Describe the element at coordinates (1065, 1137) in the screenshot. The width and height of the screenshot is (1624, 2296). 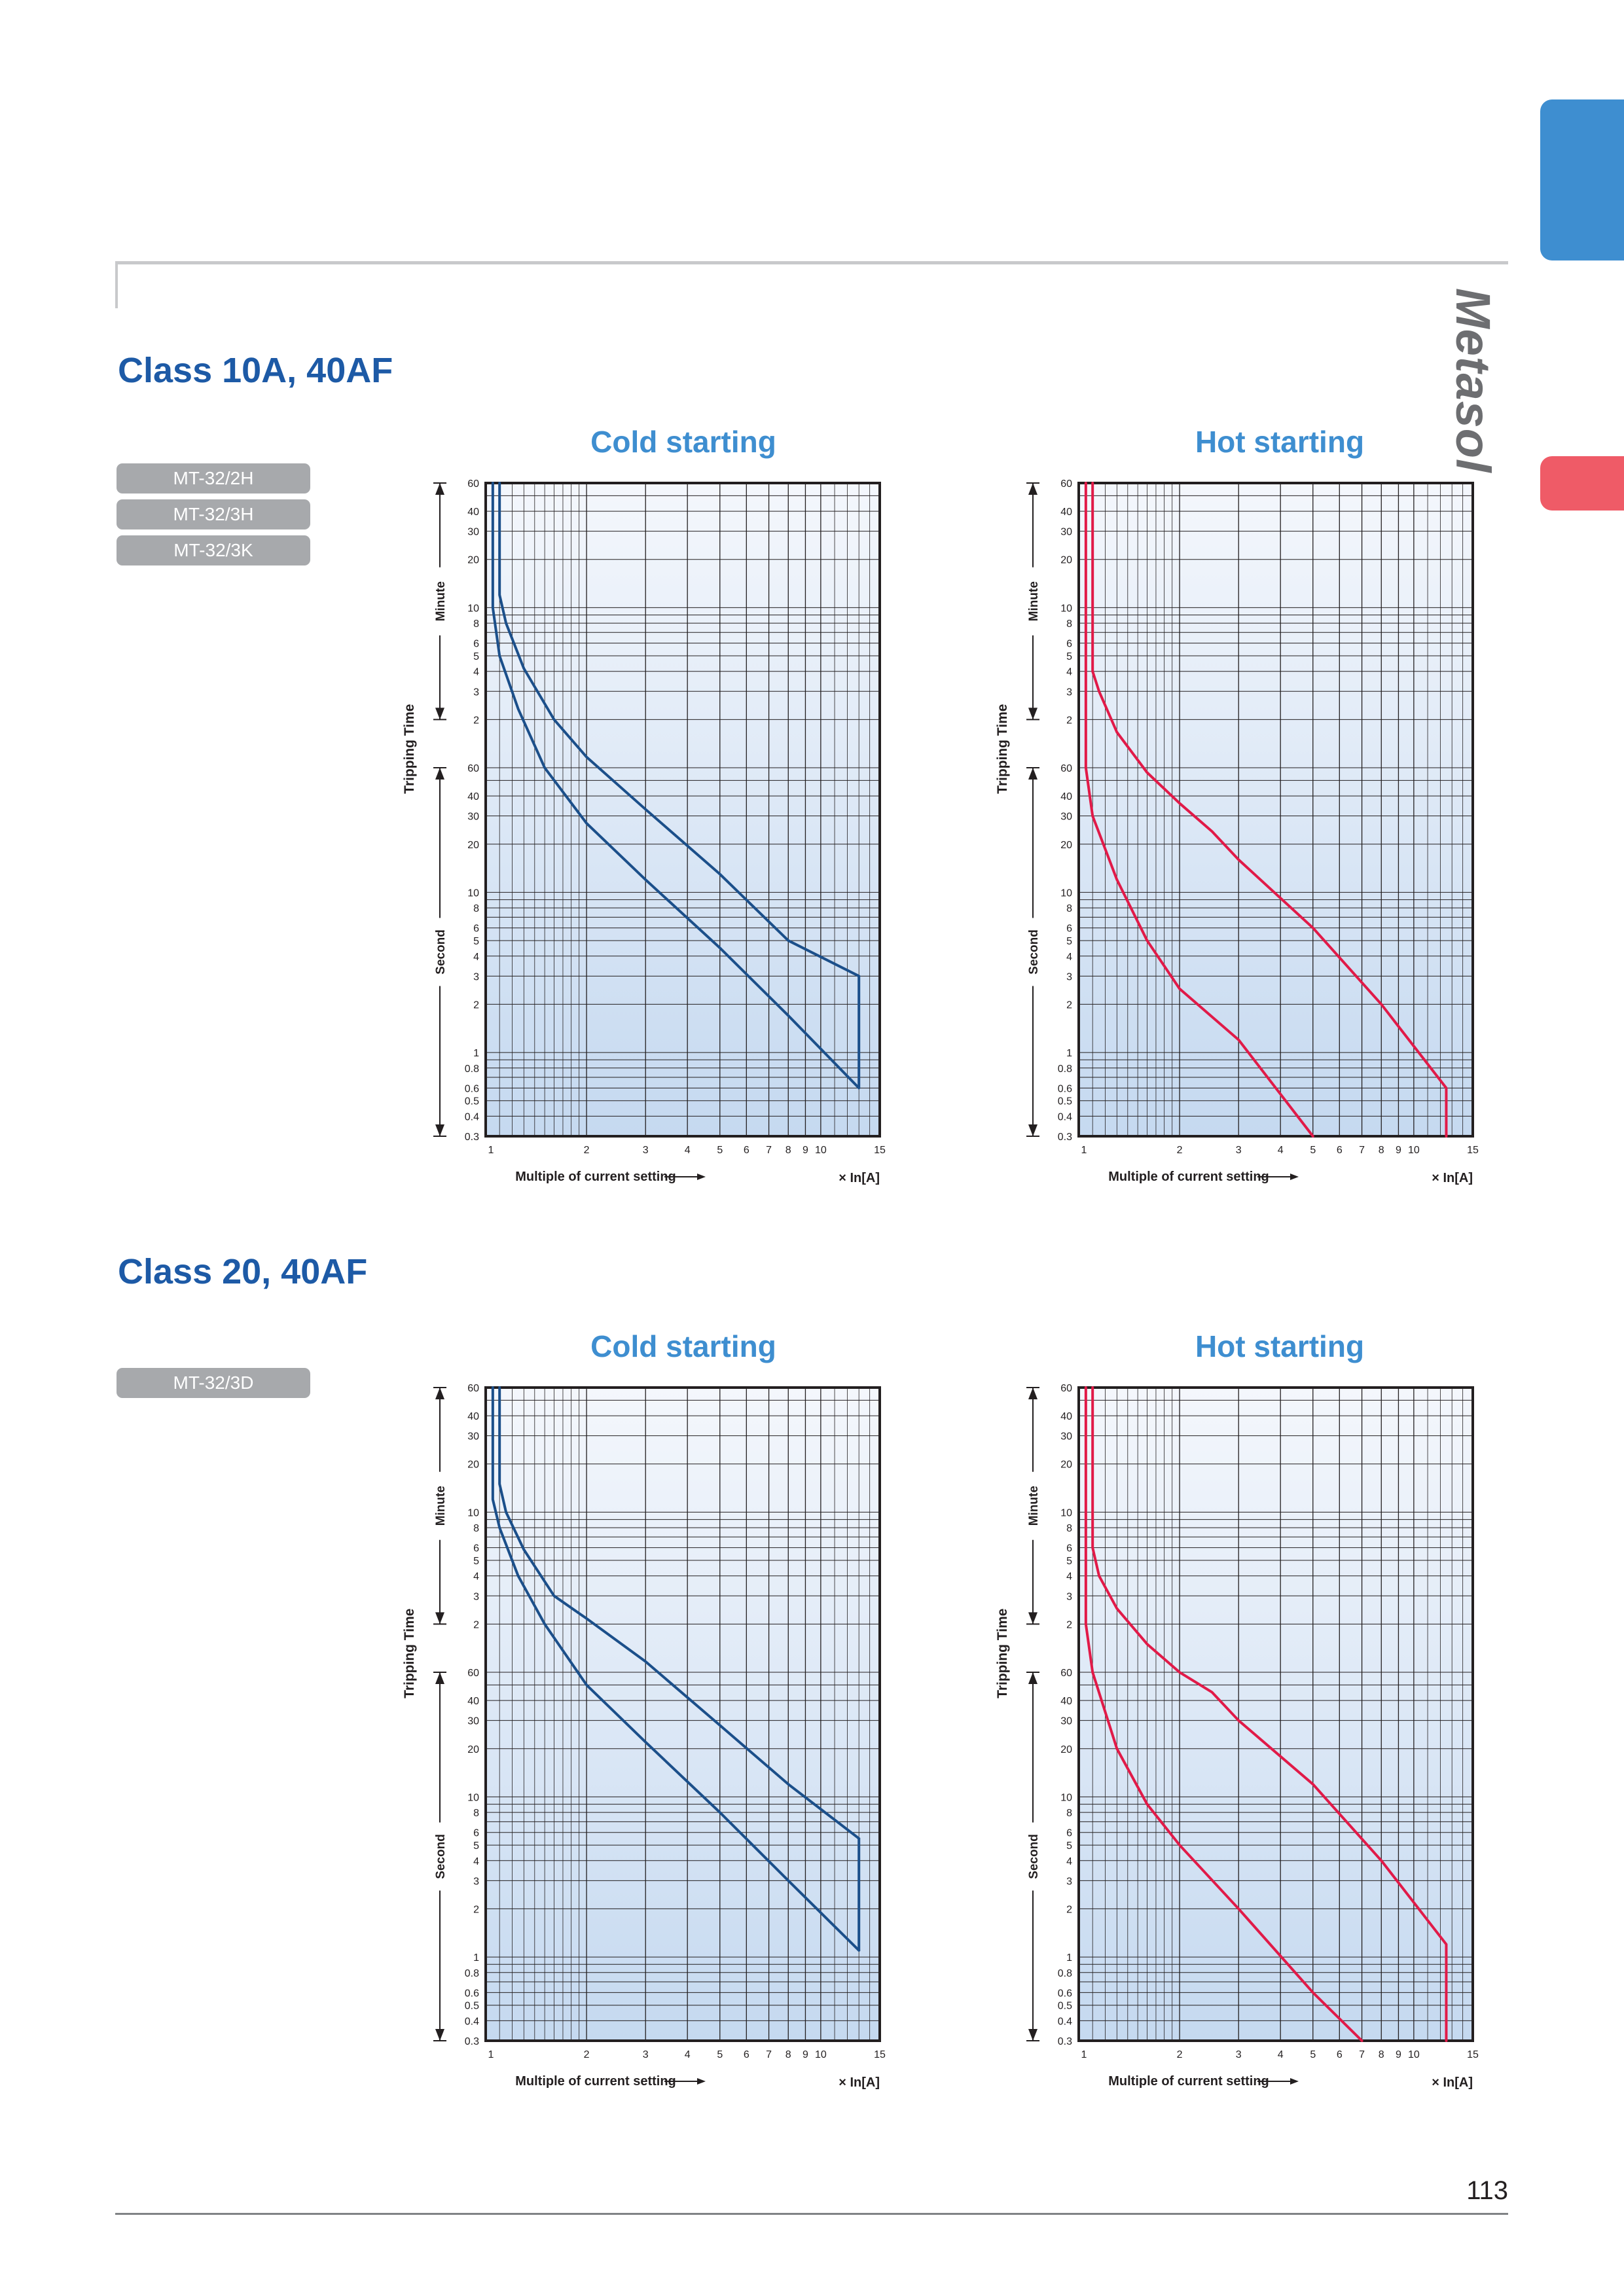
I see `y-tick-label: 0.3` at that location.